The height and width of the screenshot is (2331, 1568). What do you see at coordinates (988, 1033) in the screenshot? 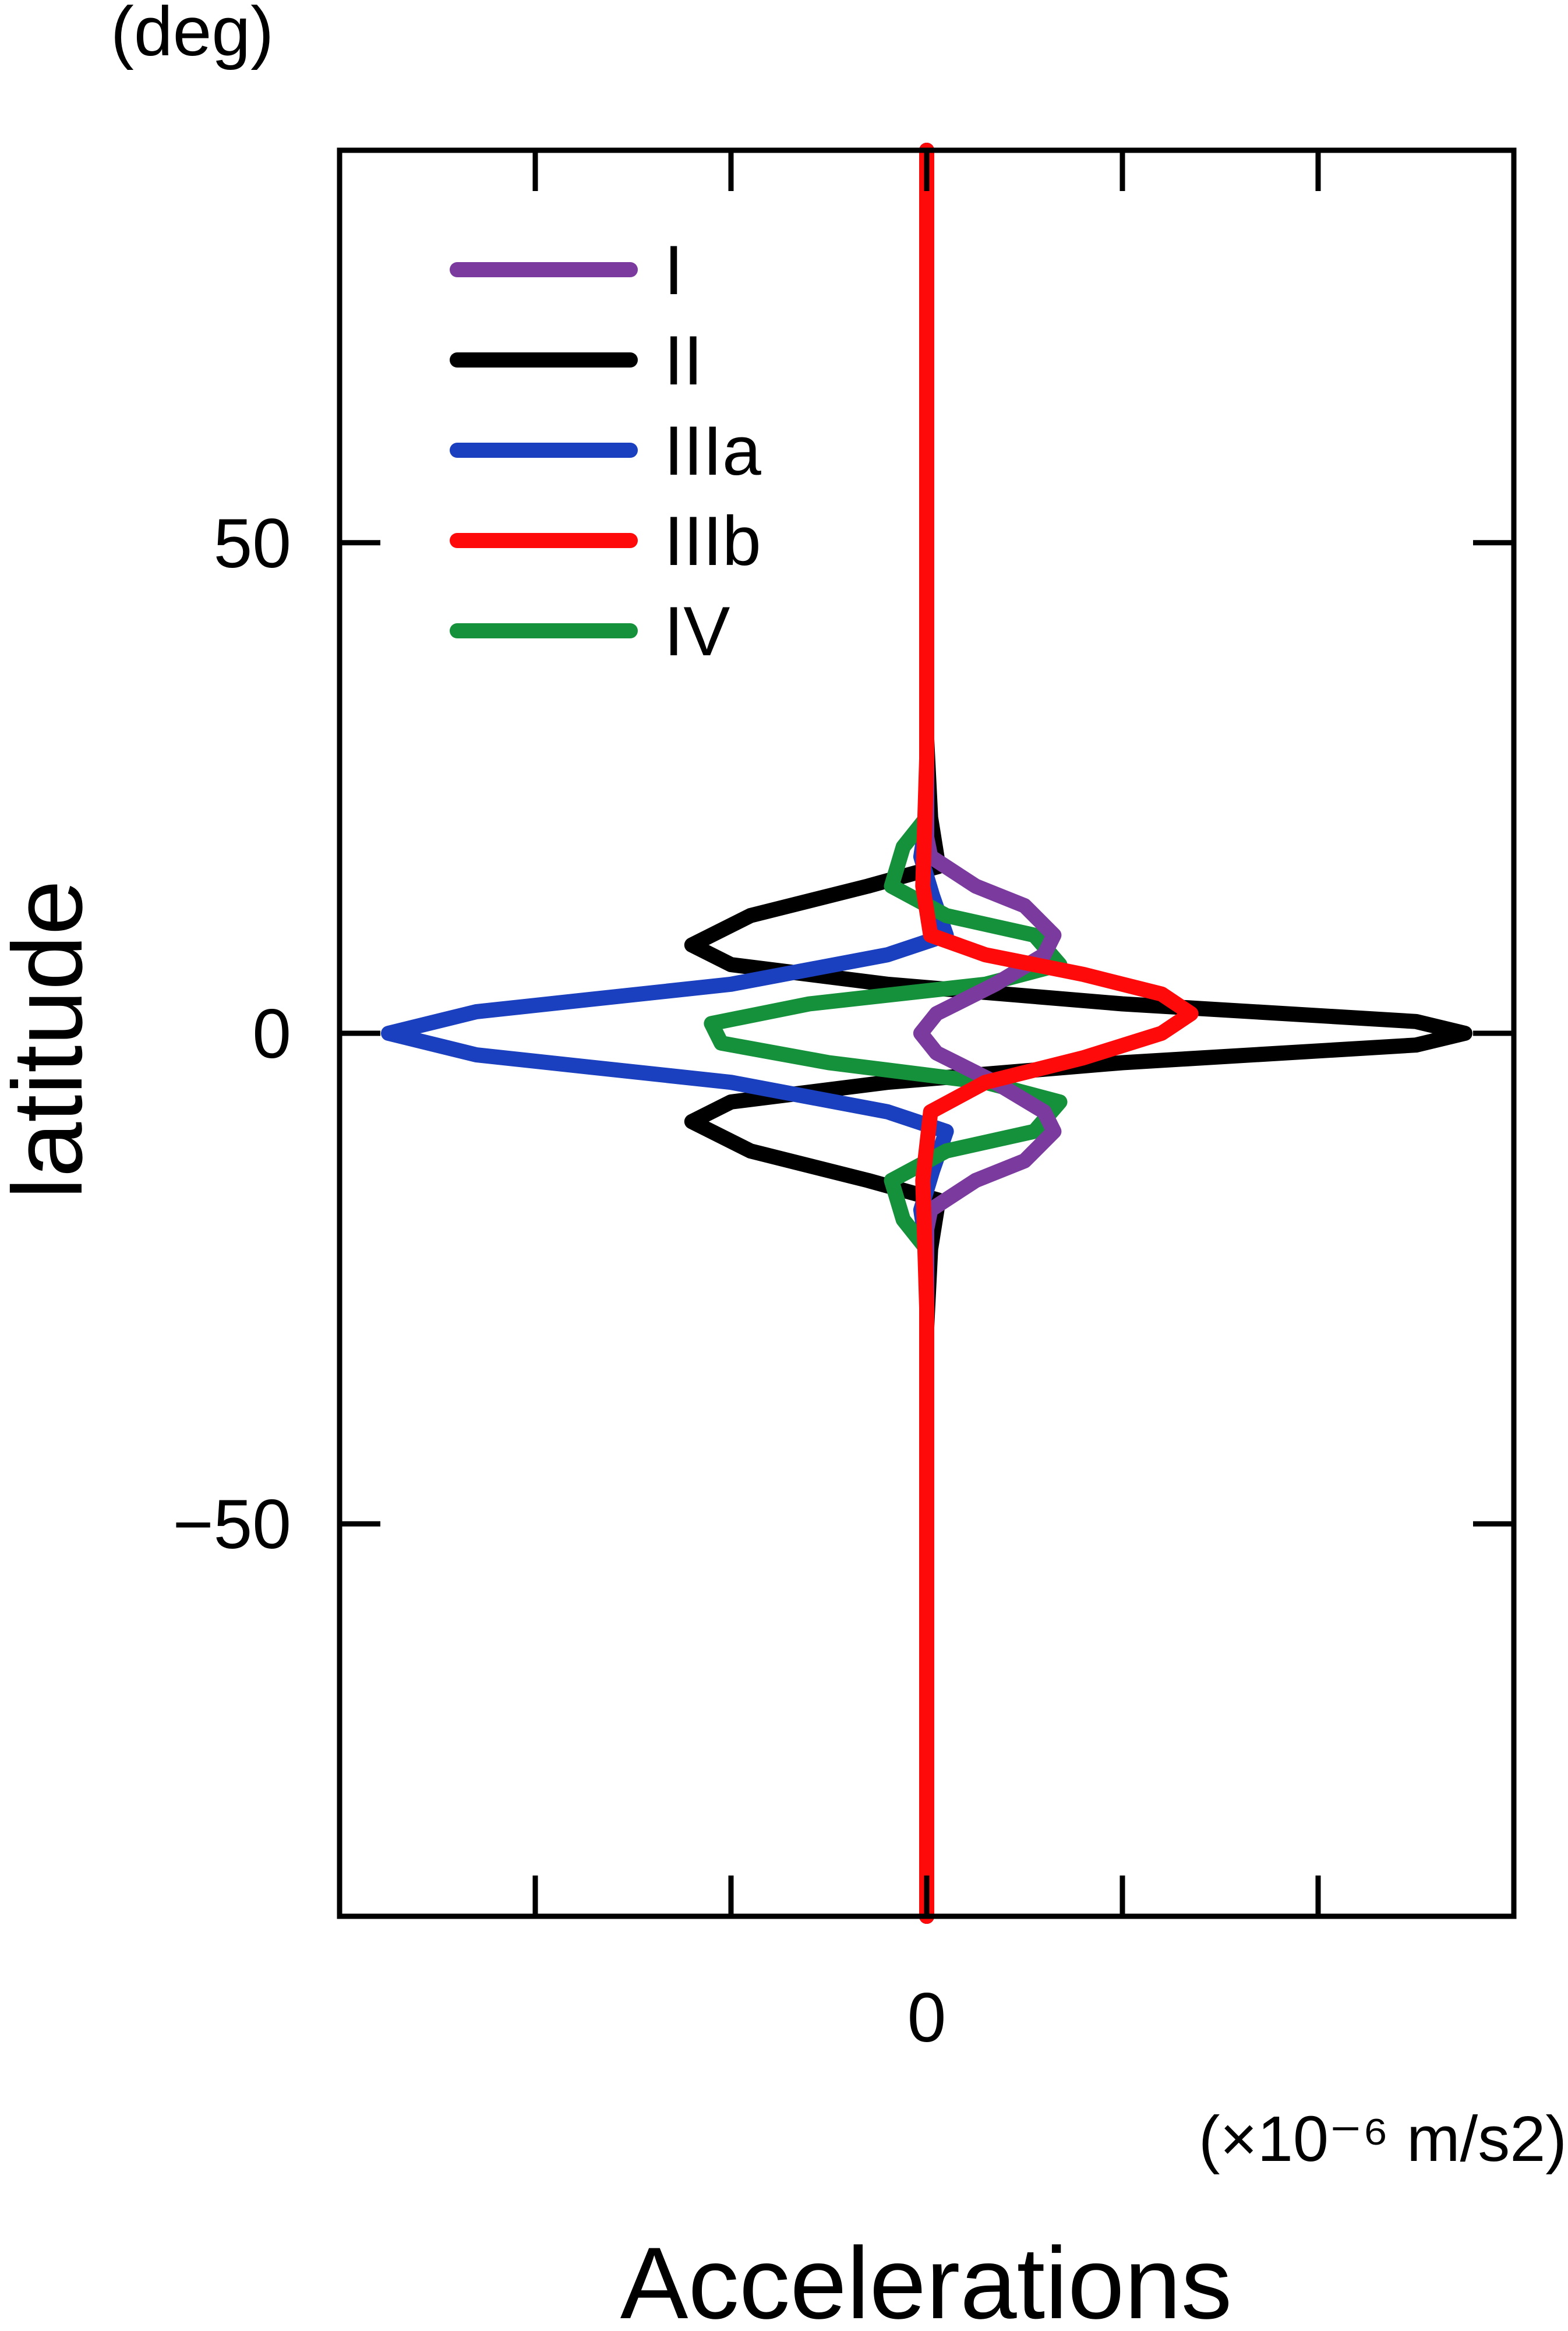
I see `series-line-i` at bounding box center [988, 1033].